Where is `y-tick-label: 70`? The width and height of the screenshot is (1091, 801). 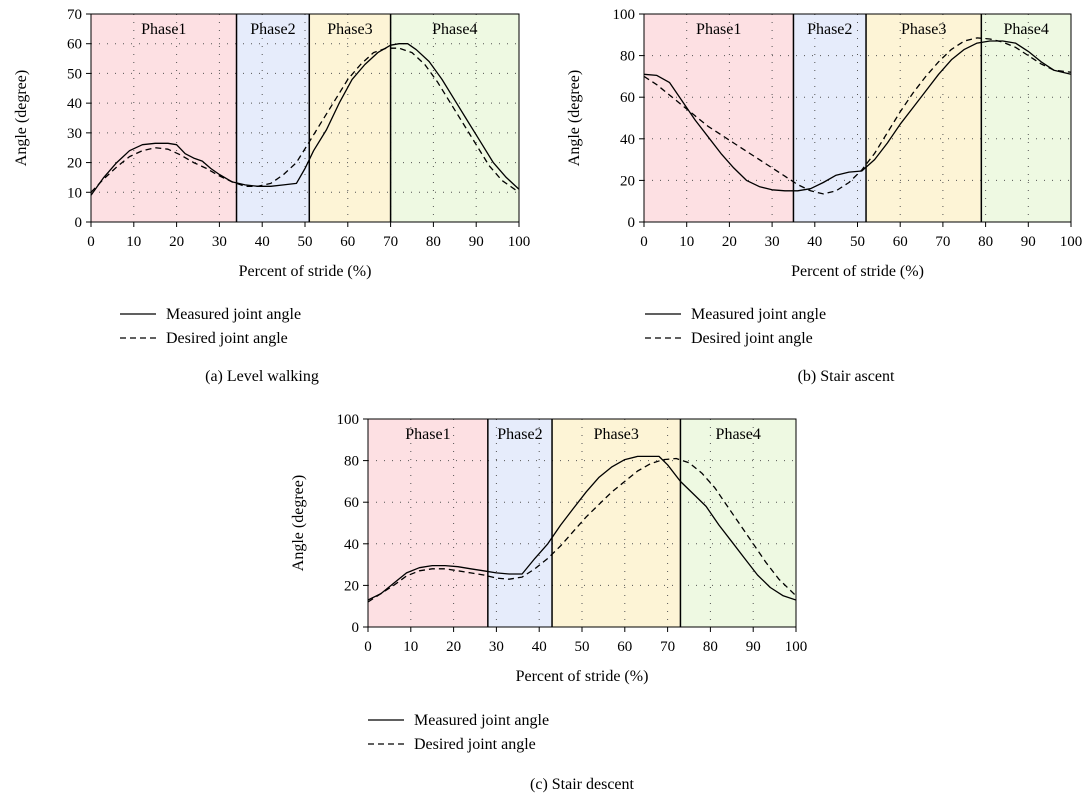
y-tick-label: 70 is located at coordinates (74, 15).